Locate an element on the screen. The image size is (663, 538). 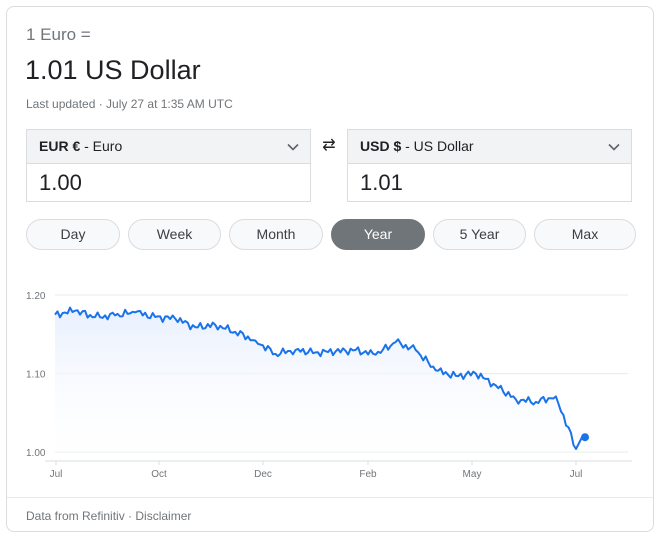
range-button-month: Month is located at coordinates (276, 234).